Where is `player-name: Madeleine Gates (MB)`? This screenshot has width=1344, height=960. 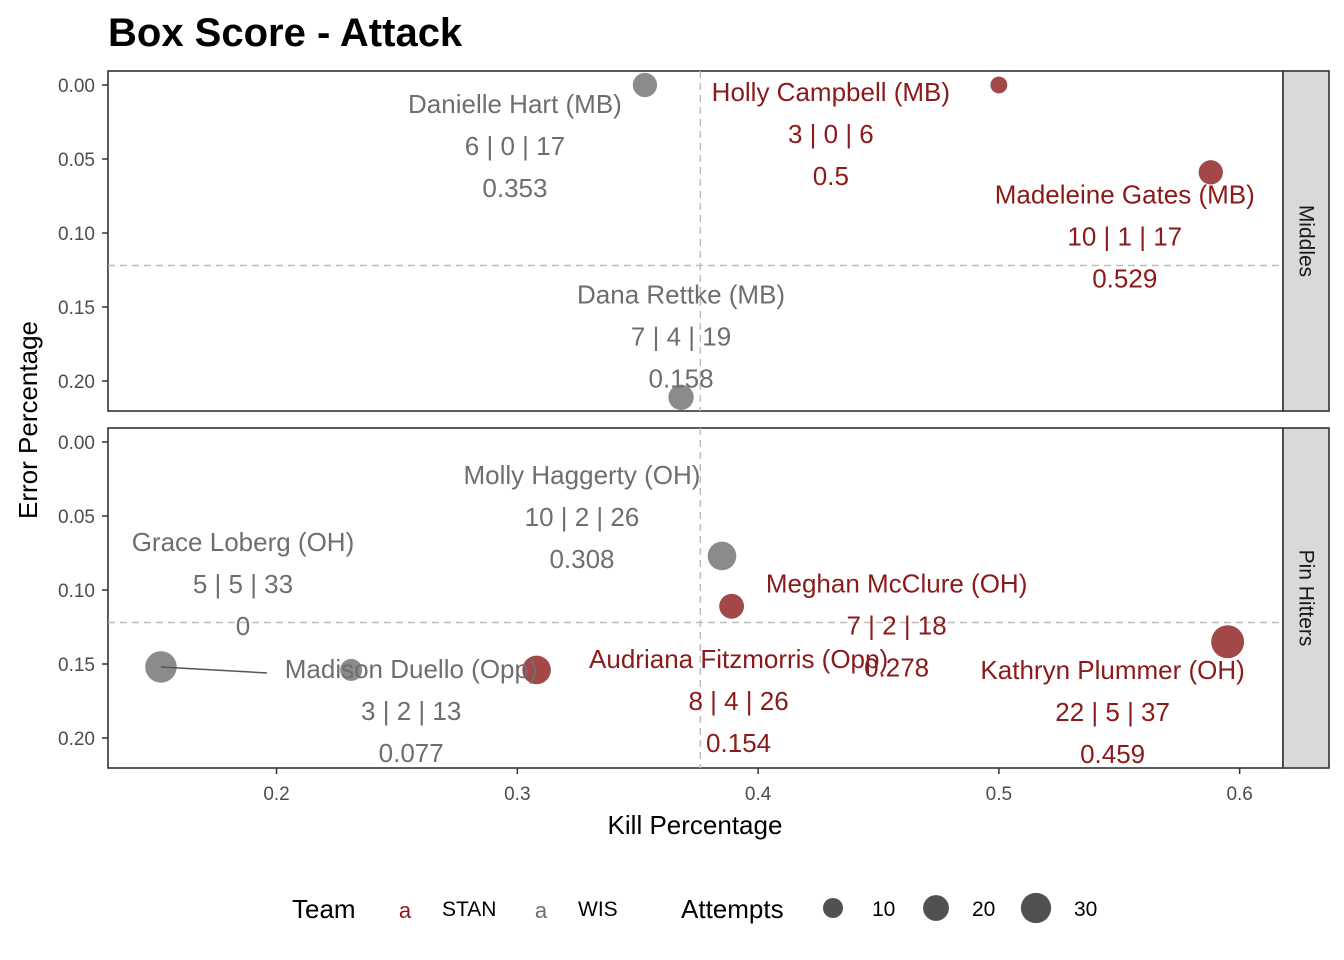 player-name: Madeleine Gates (MB) is located at coordinates (1125, 194).